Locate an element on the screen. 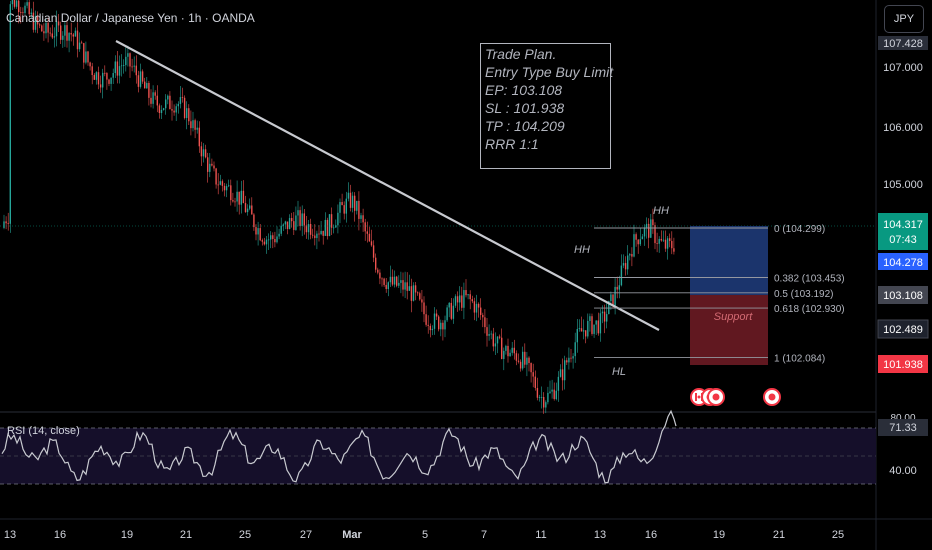 The width and height of the screenshot is (932, 550). fib-level-label: 0.382 (103.453) is located at coordinates (809, 278).